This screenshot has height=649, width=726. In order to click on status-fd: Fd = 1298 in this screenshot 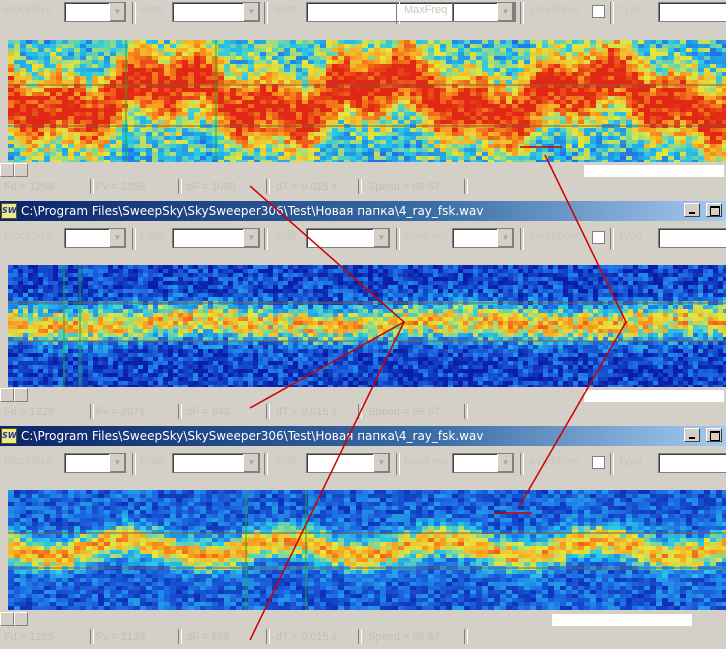, I will do `click(29, 187)`.